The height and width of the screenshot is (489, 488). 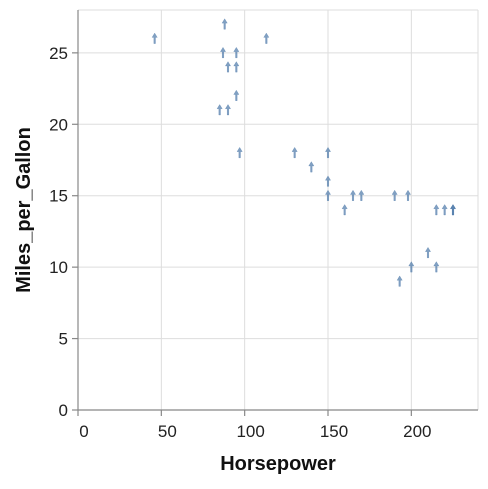 What do you see at coordinates (63, 339) in the screenshot?
I see `y-tick-label-5: 5` at bounding box center [63, 339].